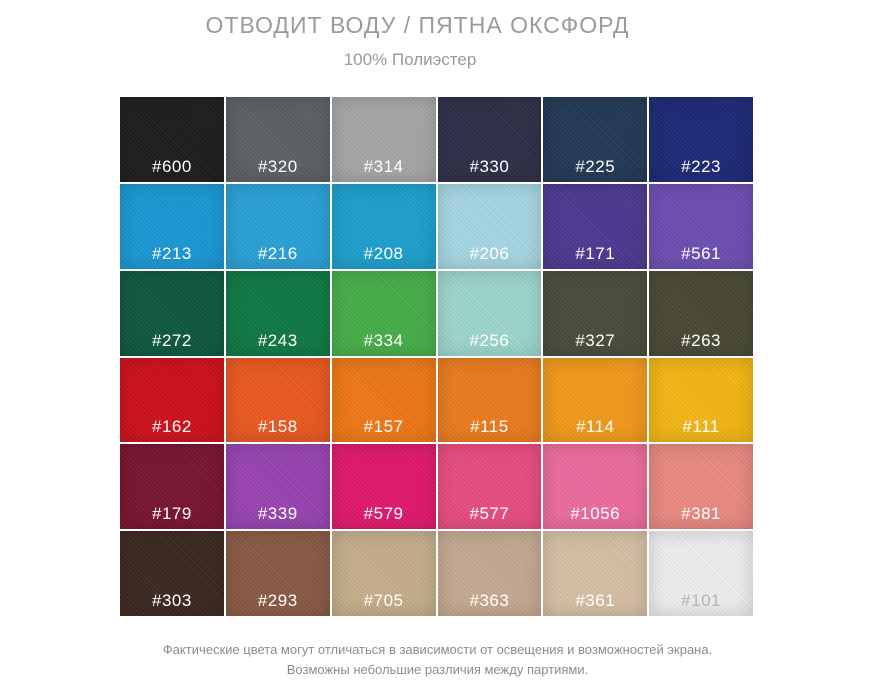  Describe the element at coordinates (701, 253) in the screenshot. I see `swatch-code: #561` at that location.